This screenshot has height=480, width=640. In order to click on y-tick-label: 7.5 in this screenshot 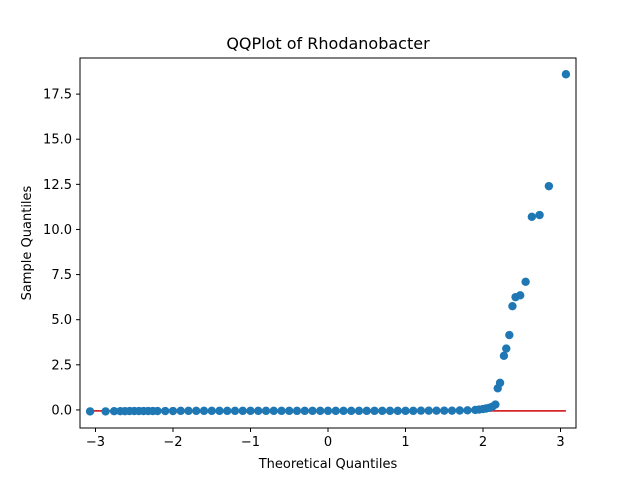, I will do `click(61, 275)`.